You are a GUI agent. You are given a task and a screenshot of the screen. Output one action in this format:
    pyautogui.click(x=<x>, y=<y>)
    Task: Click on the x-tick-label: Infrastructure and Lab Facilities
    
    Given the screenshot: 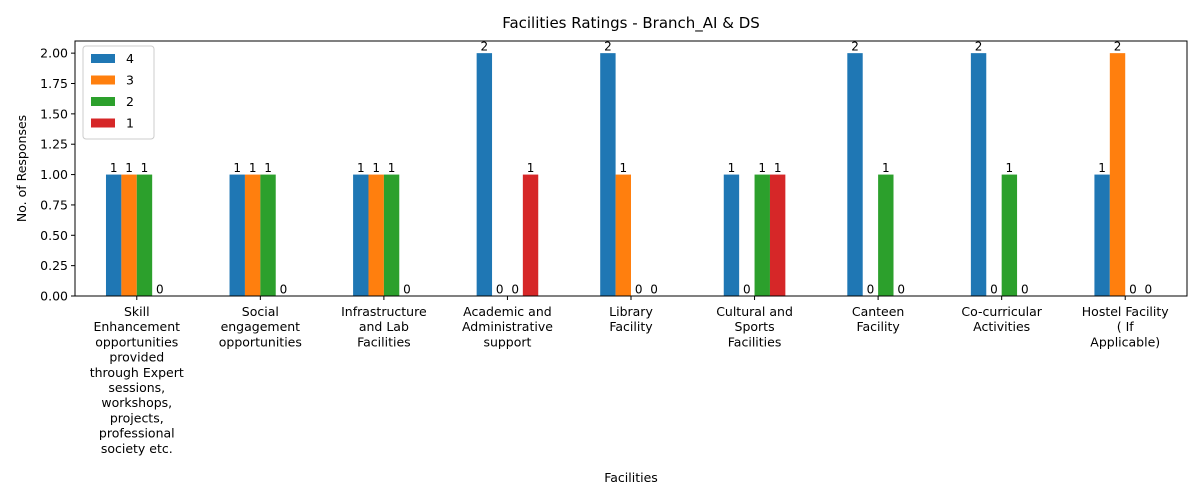 What is the action you would take?
    pyautogui.click(x=384, y=326)
    